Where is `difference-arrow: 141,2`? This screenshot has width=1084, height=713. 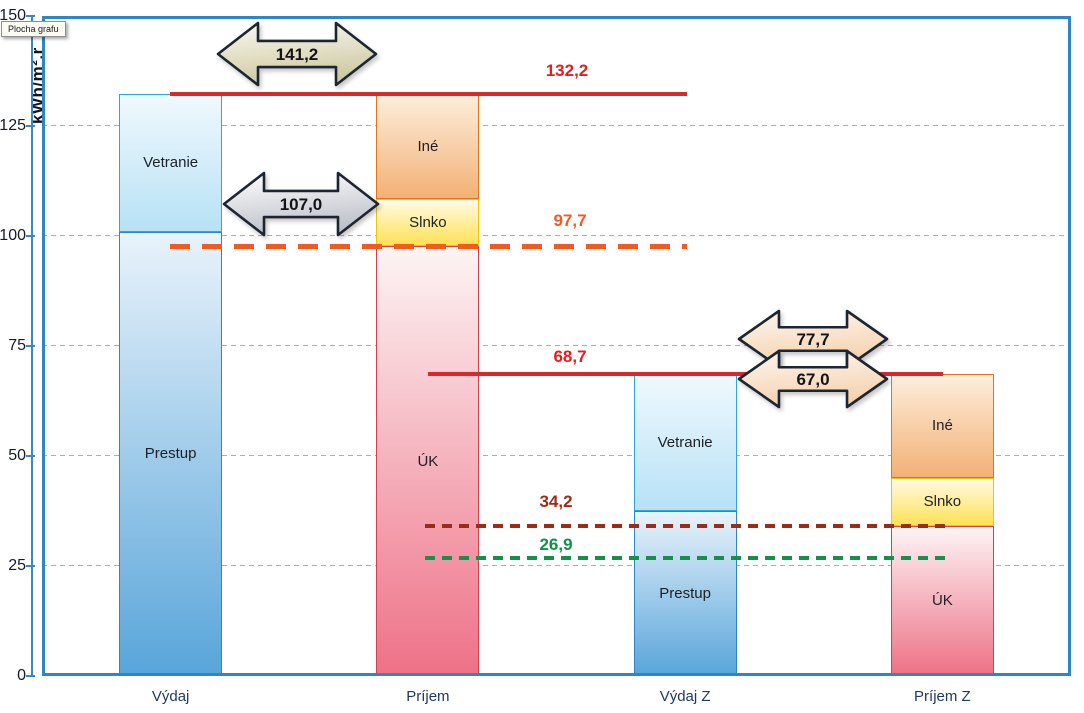
difference-arrow: 141,2 is located at coordinates (297, 54).